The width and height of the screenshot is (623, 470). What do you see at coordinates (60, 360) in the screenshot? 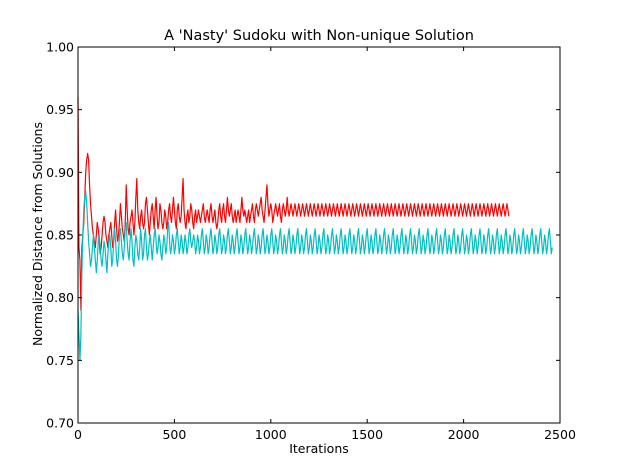
I see `y-tick-label-1: 0.75` at bounding box center [60, 360].